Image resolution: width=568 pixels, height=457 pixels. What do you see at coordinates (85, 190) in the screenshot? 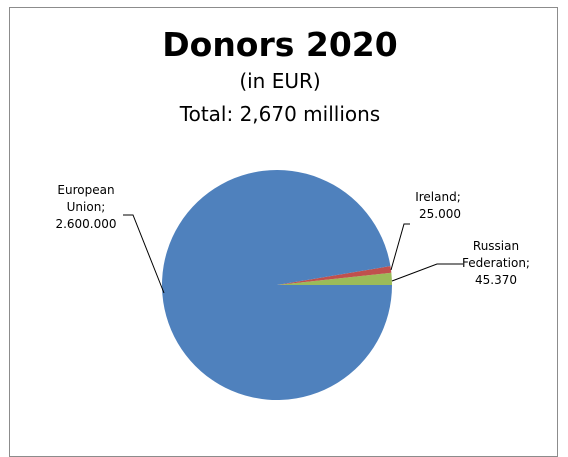
I see `data-label-european-union-line1: European` at bounding box center [85, 190].